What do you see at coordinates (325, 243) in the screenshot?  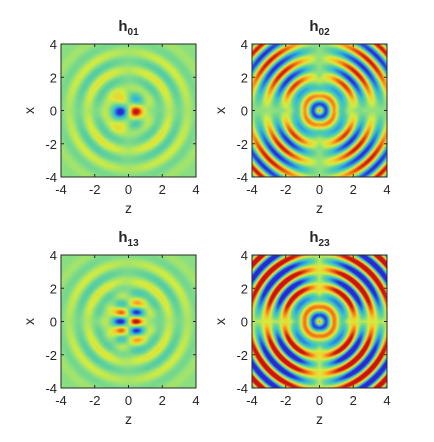 I see `subplot-title-subscript: 23` at bounding box center [325, 243].